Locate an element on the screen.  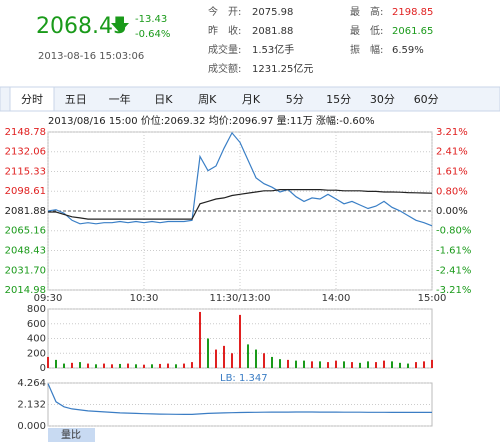
tab: 五日 is located at coordinates (76, 99).